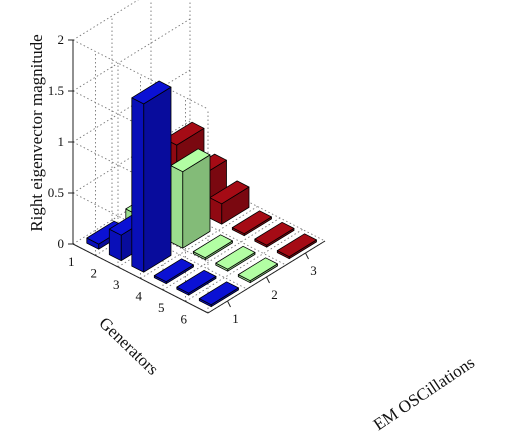 This screenshot has height=439, width=510. Describe the element at coordinates (94, 272) in the screenshot. I see `generator-tick-label: 2` at that location.